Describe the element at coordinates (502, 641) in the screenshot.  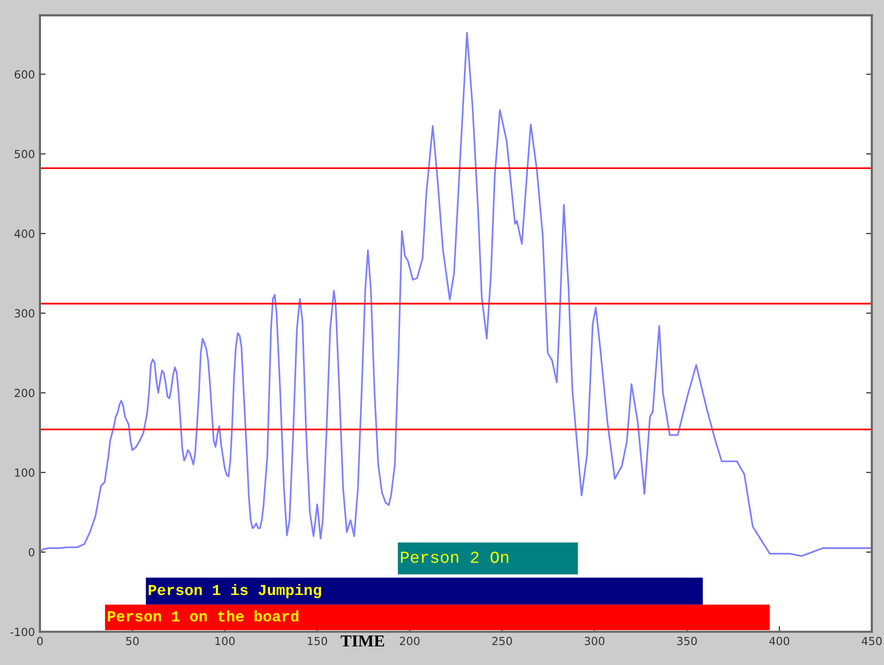
I see `x-tick-label: 250` at that location.